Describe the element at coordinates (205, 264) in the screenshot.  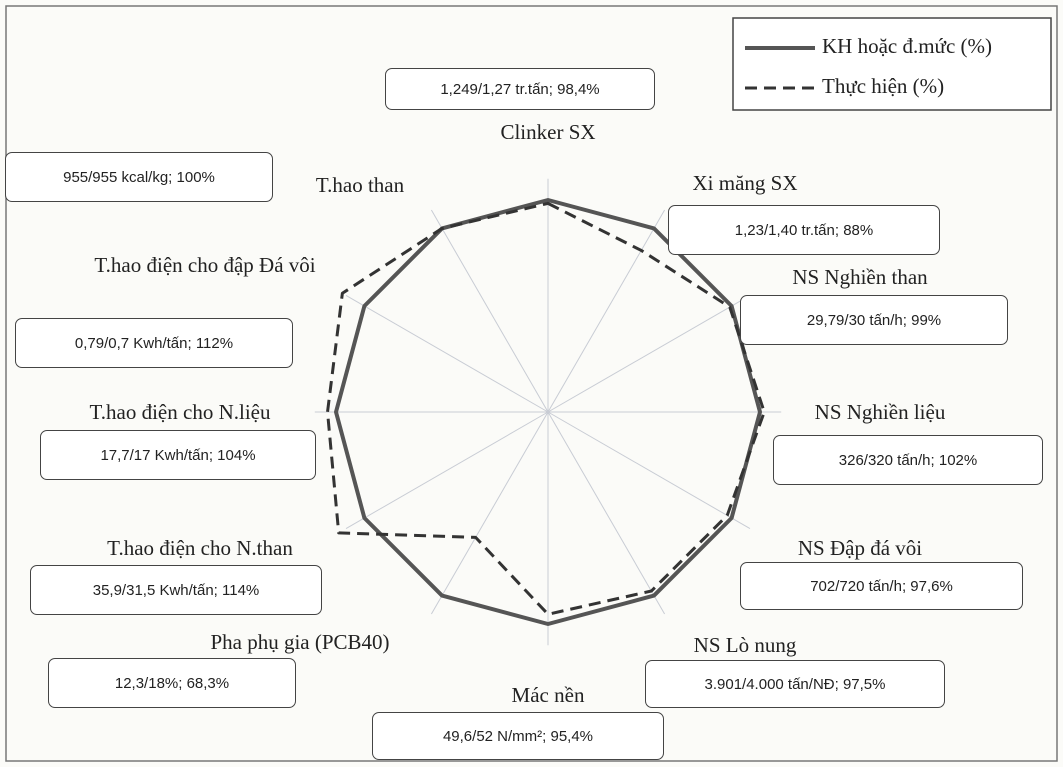
I see `axis-label: T.hao điện cho đập Đá vôi` at that location.